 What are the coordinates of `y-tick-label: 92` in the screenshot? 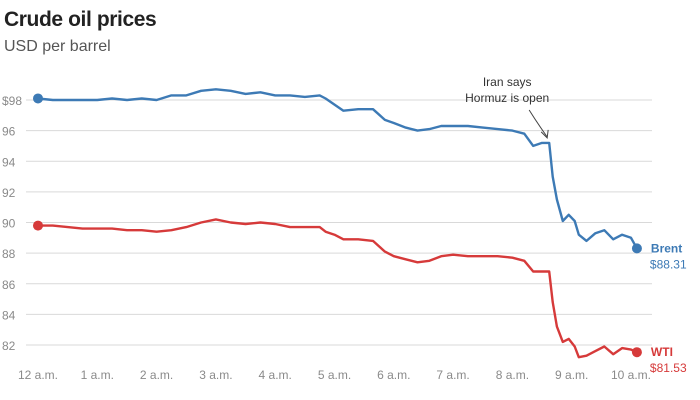 It's located at (9, 193).